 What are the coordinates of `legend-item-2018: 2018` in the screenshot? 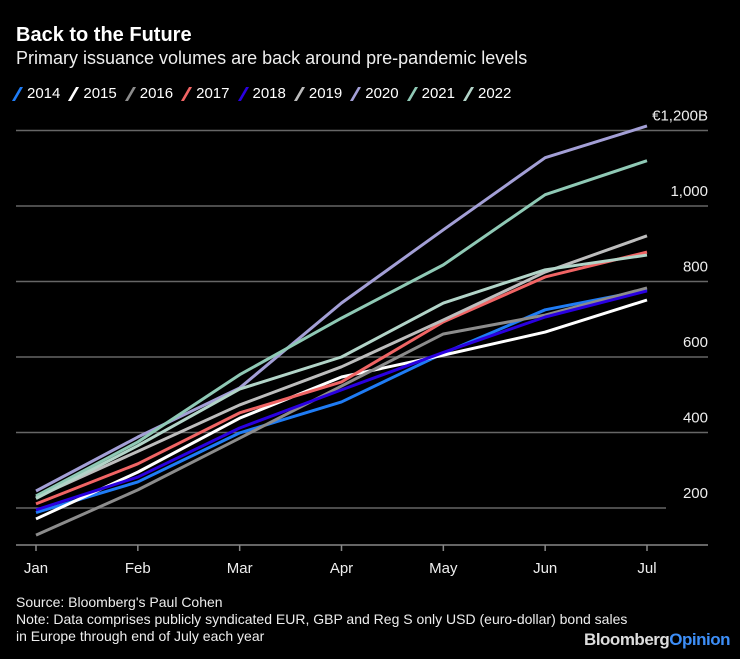 It's located at (261, 93).